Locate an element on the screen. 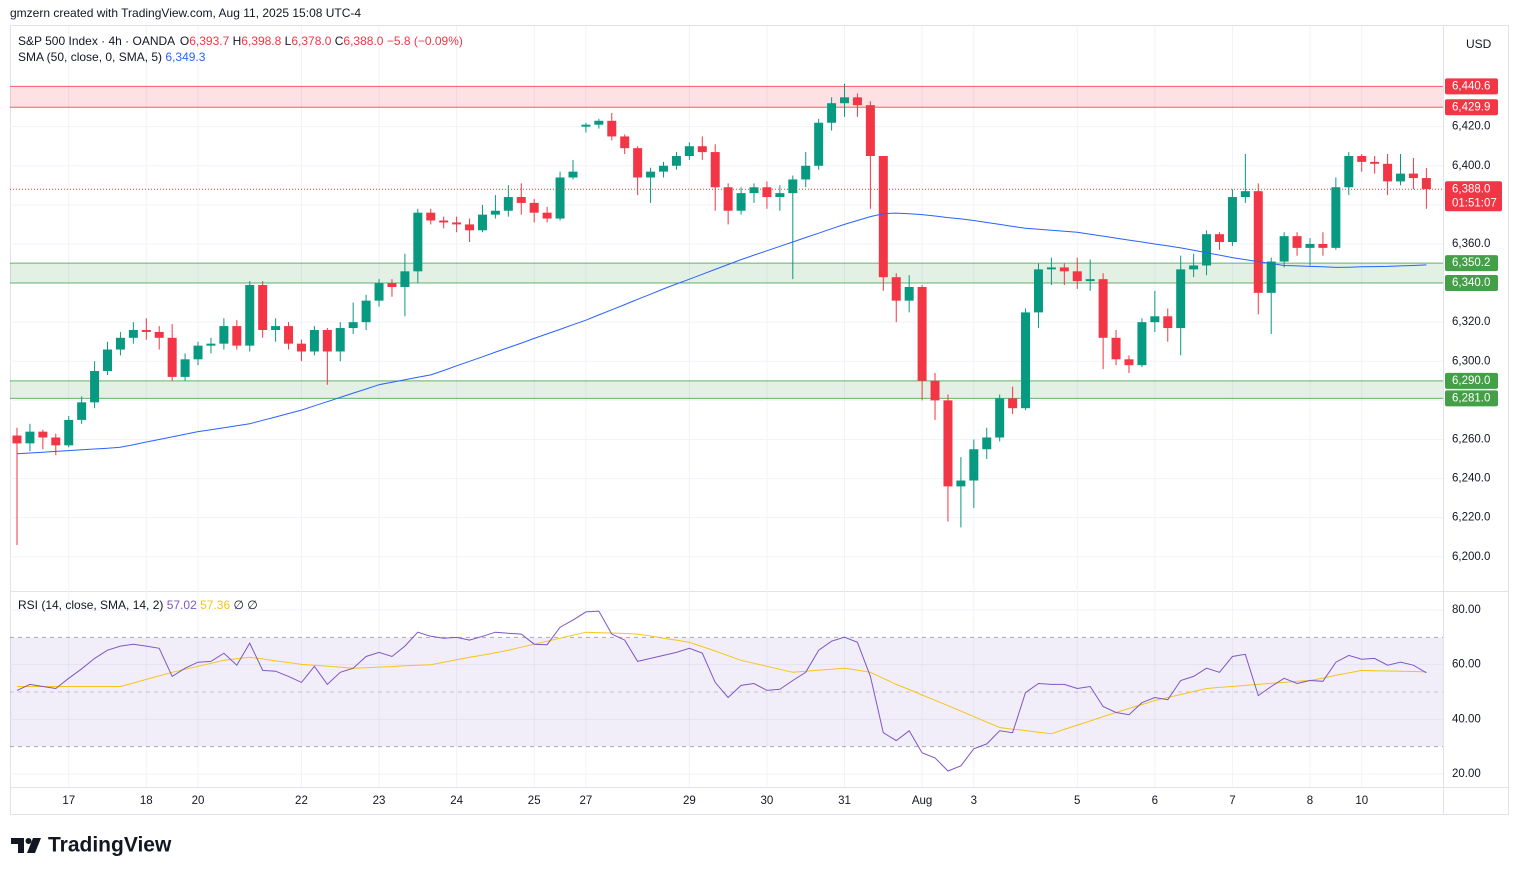 This screenshot has width=1519, height=875. x-tick-label: 3 is located at coordinates (974, 801).